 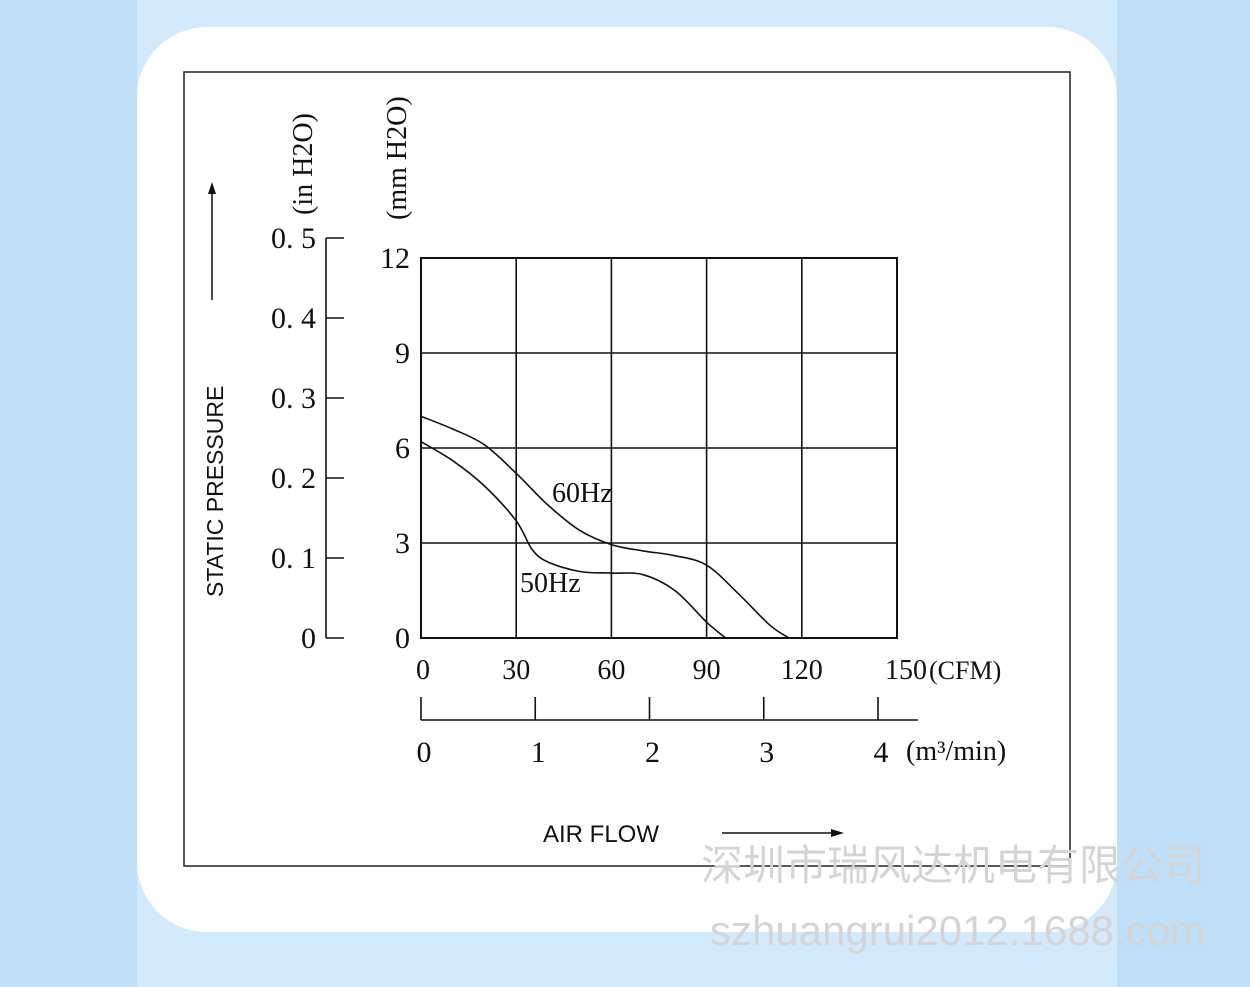 What do you see at coordinates (308, 638) in the screenshot?
I see `y-tick-in-label: 0` at bounding box center [308, 638].